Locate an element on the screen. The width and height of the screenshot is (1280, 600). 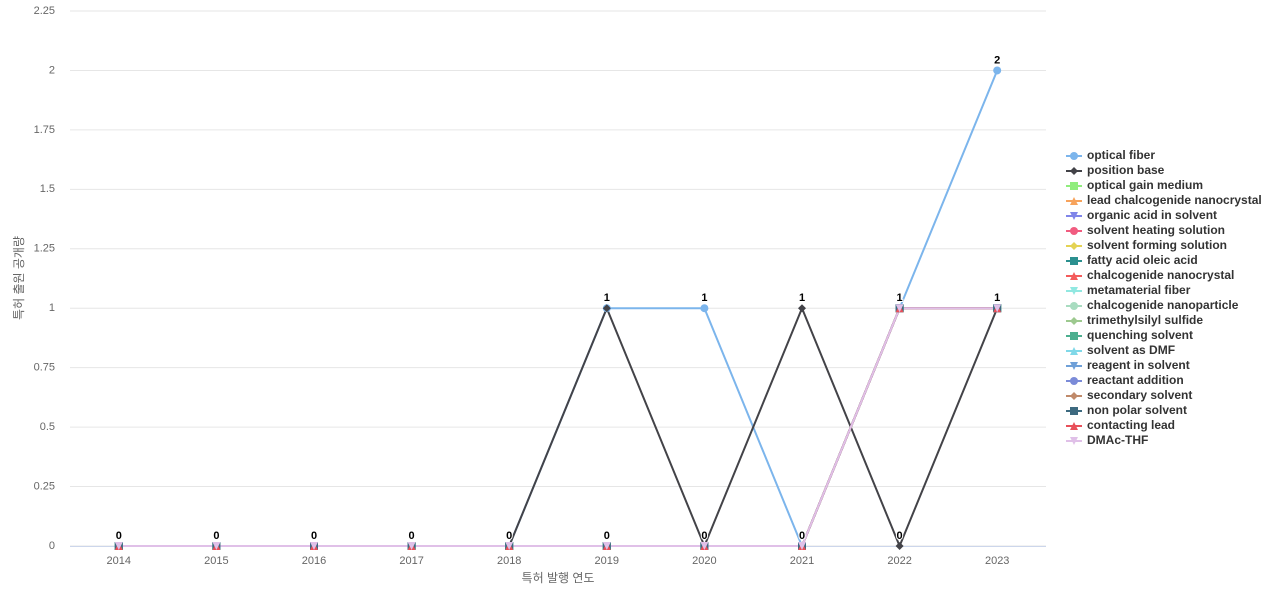
legend-label: quenching solvent is located at coordinates (1140, 335).